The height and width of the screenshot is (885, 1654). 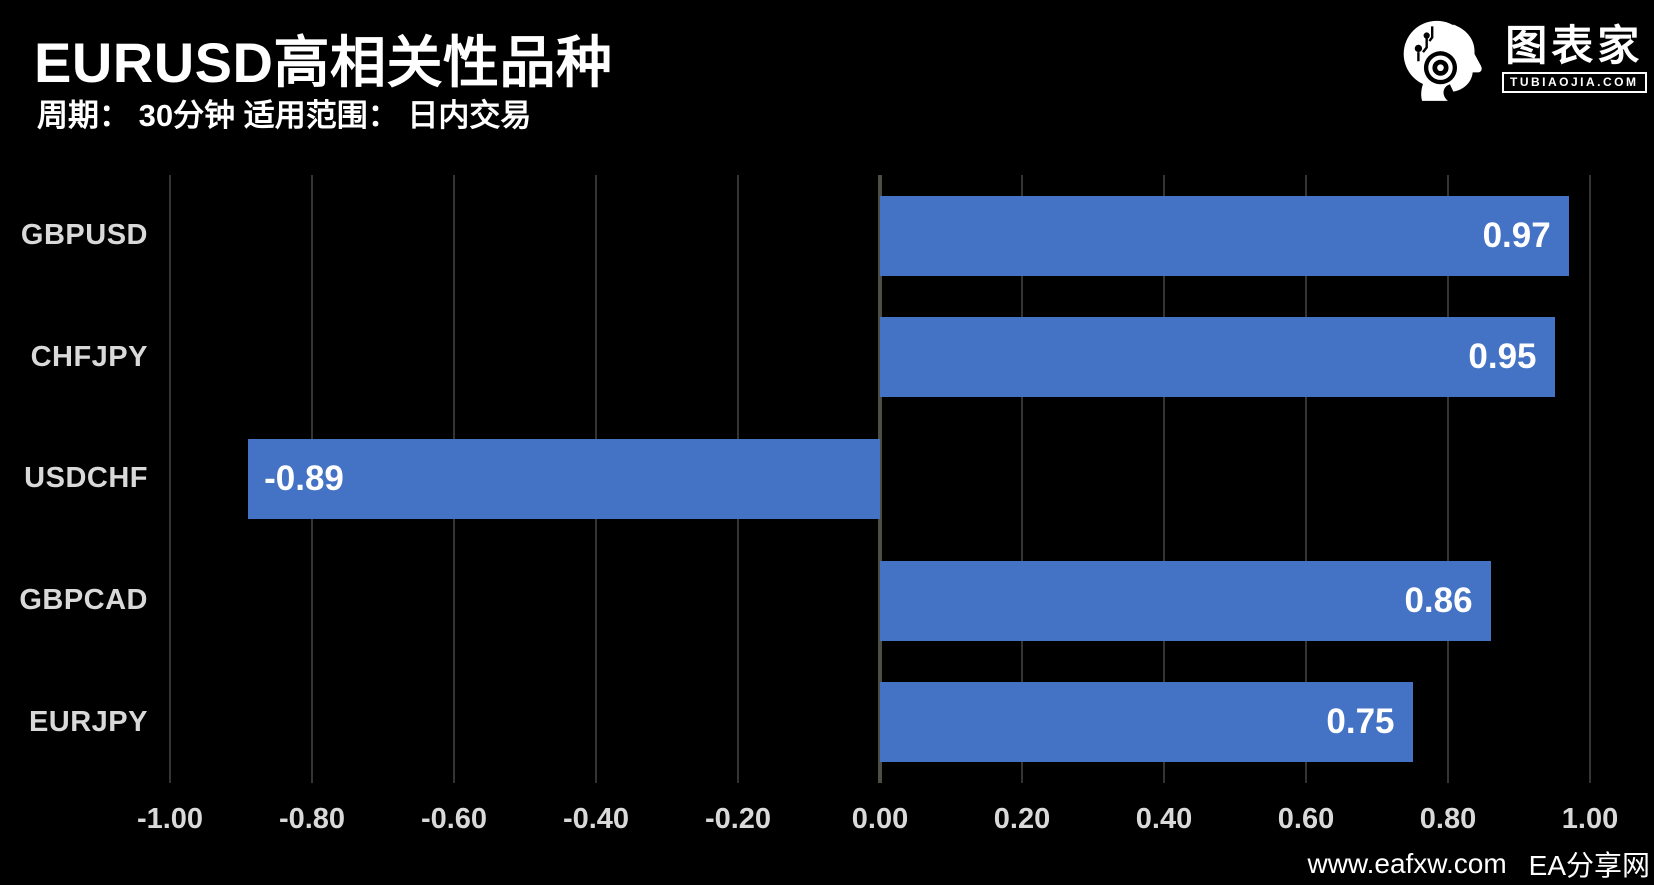 I want to click on category-label: USDCHF, so click(x=86, y=478).